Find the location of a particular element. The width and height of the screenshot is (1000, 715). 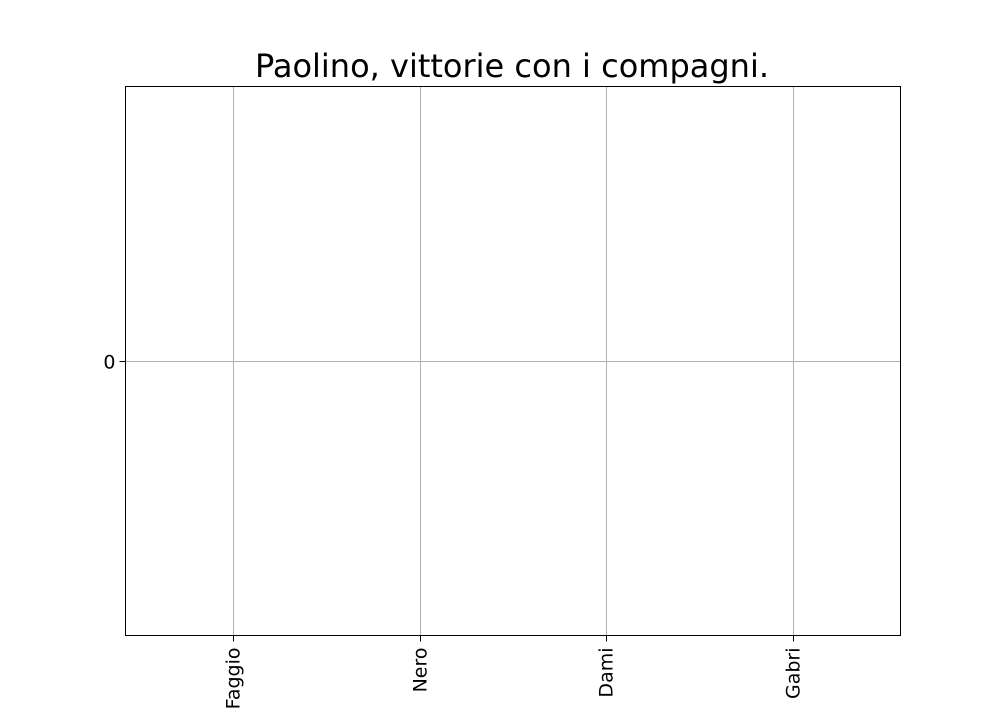

y-axis-ticks: 0 is located at coordinates (114, 363).